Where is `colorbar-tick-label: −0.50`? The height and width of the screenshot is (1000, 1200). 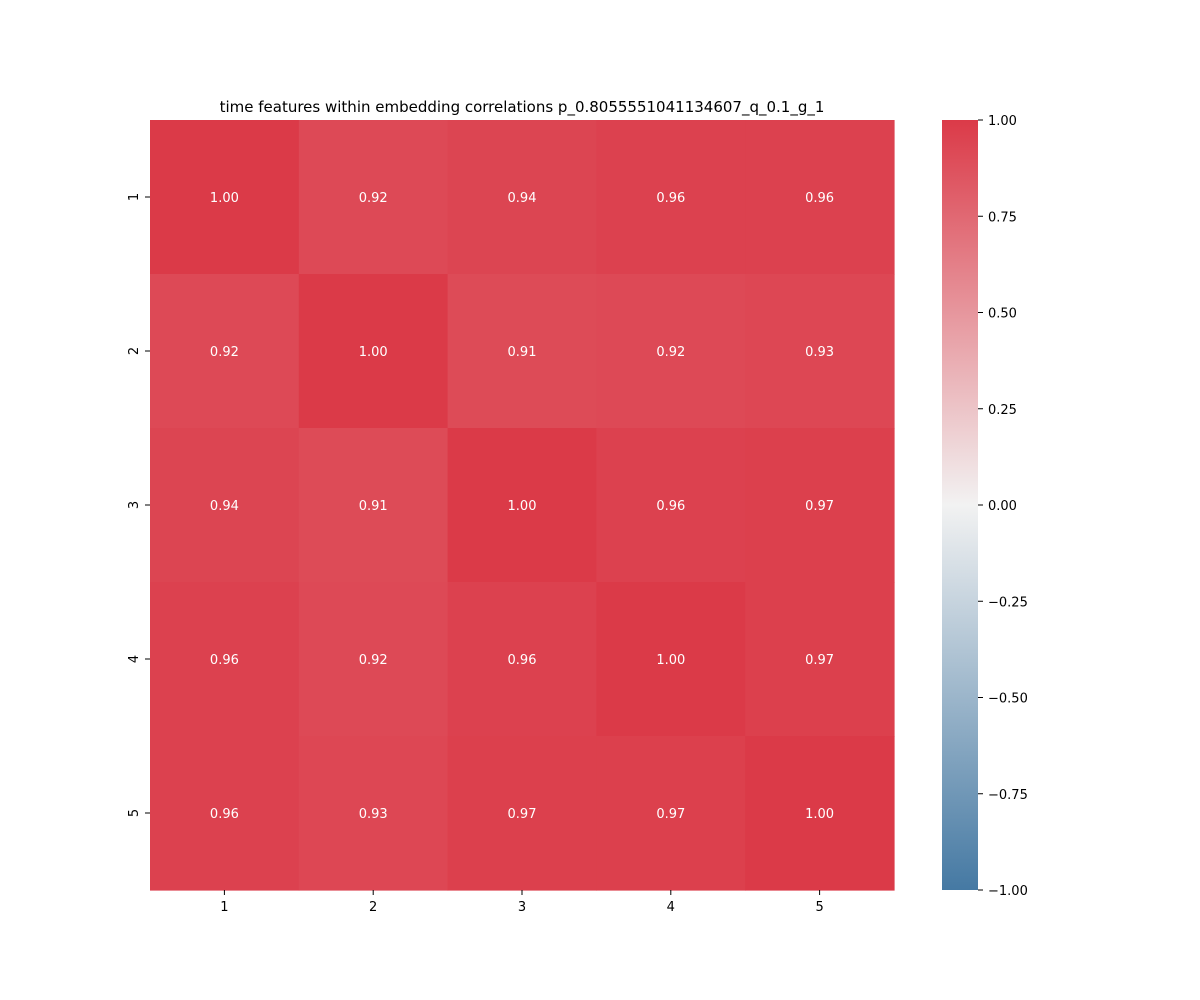
colorbar-tick-label: −0.50 is located at coordinates (1008, 699).